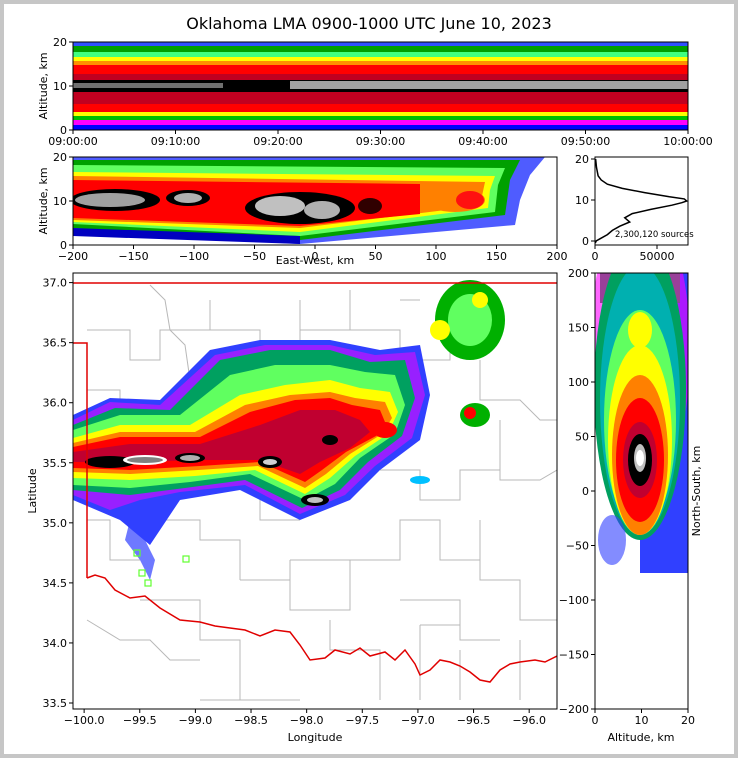 Image resolution: width=738 pixels, height=758 pixels. I want to click on east-west-xlabel: East-West, km, so click(315, 260).